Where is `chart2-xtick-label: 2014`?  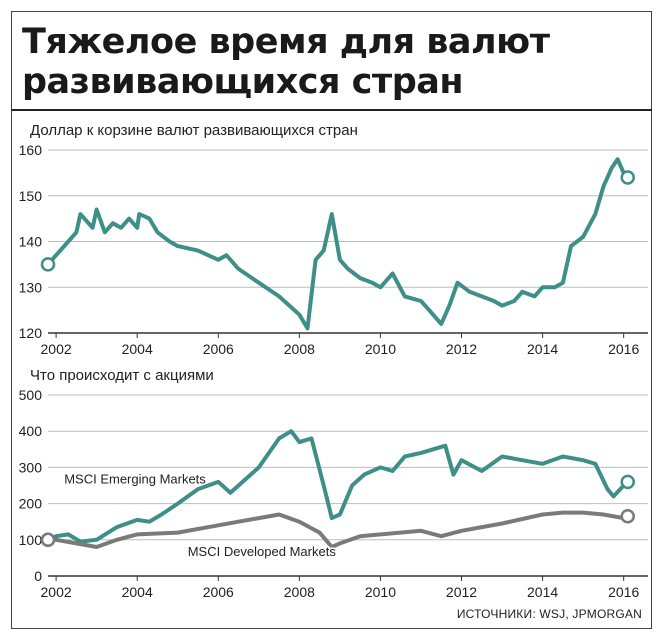 chart2-xtick-label: 2014 is located at coordinates (542, 592).